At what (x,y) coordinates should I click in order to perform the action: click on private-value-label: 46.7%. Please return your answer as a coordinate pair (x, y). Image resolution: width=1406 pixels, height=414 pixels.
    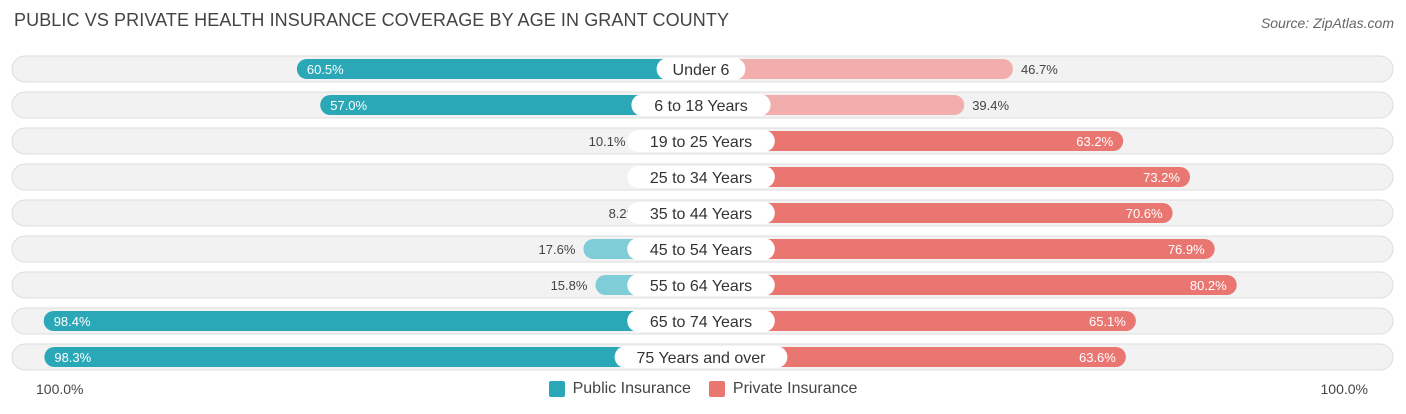
    Looking at the image, I should click on (1039, 69).